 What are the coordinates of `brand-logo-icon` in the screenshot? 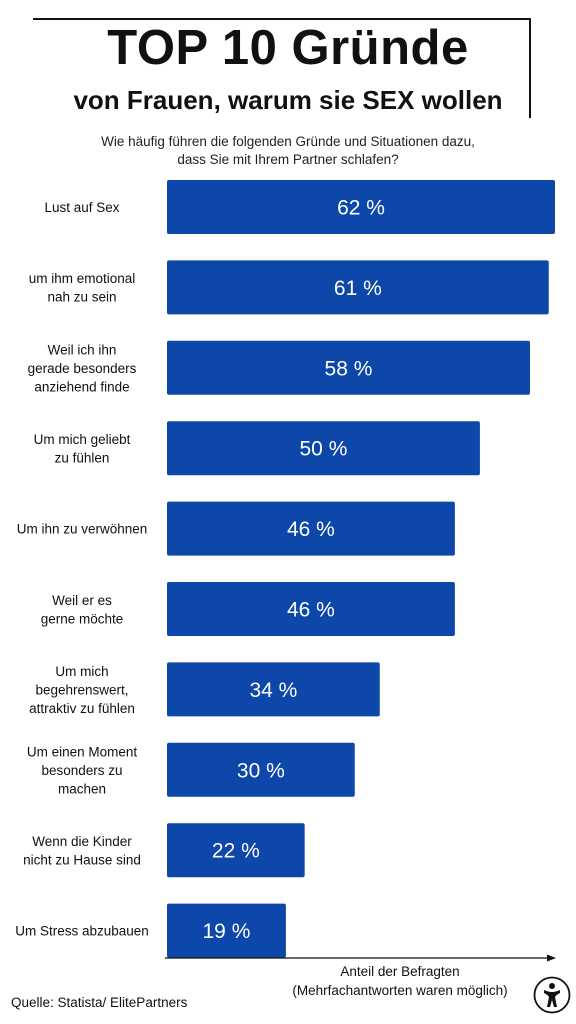 It's located at (552, 995).